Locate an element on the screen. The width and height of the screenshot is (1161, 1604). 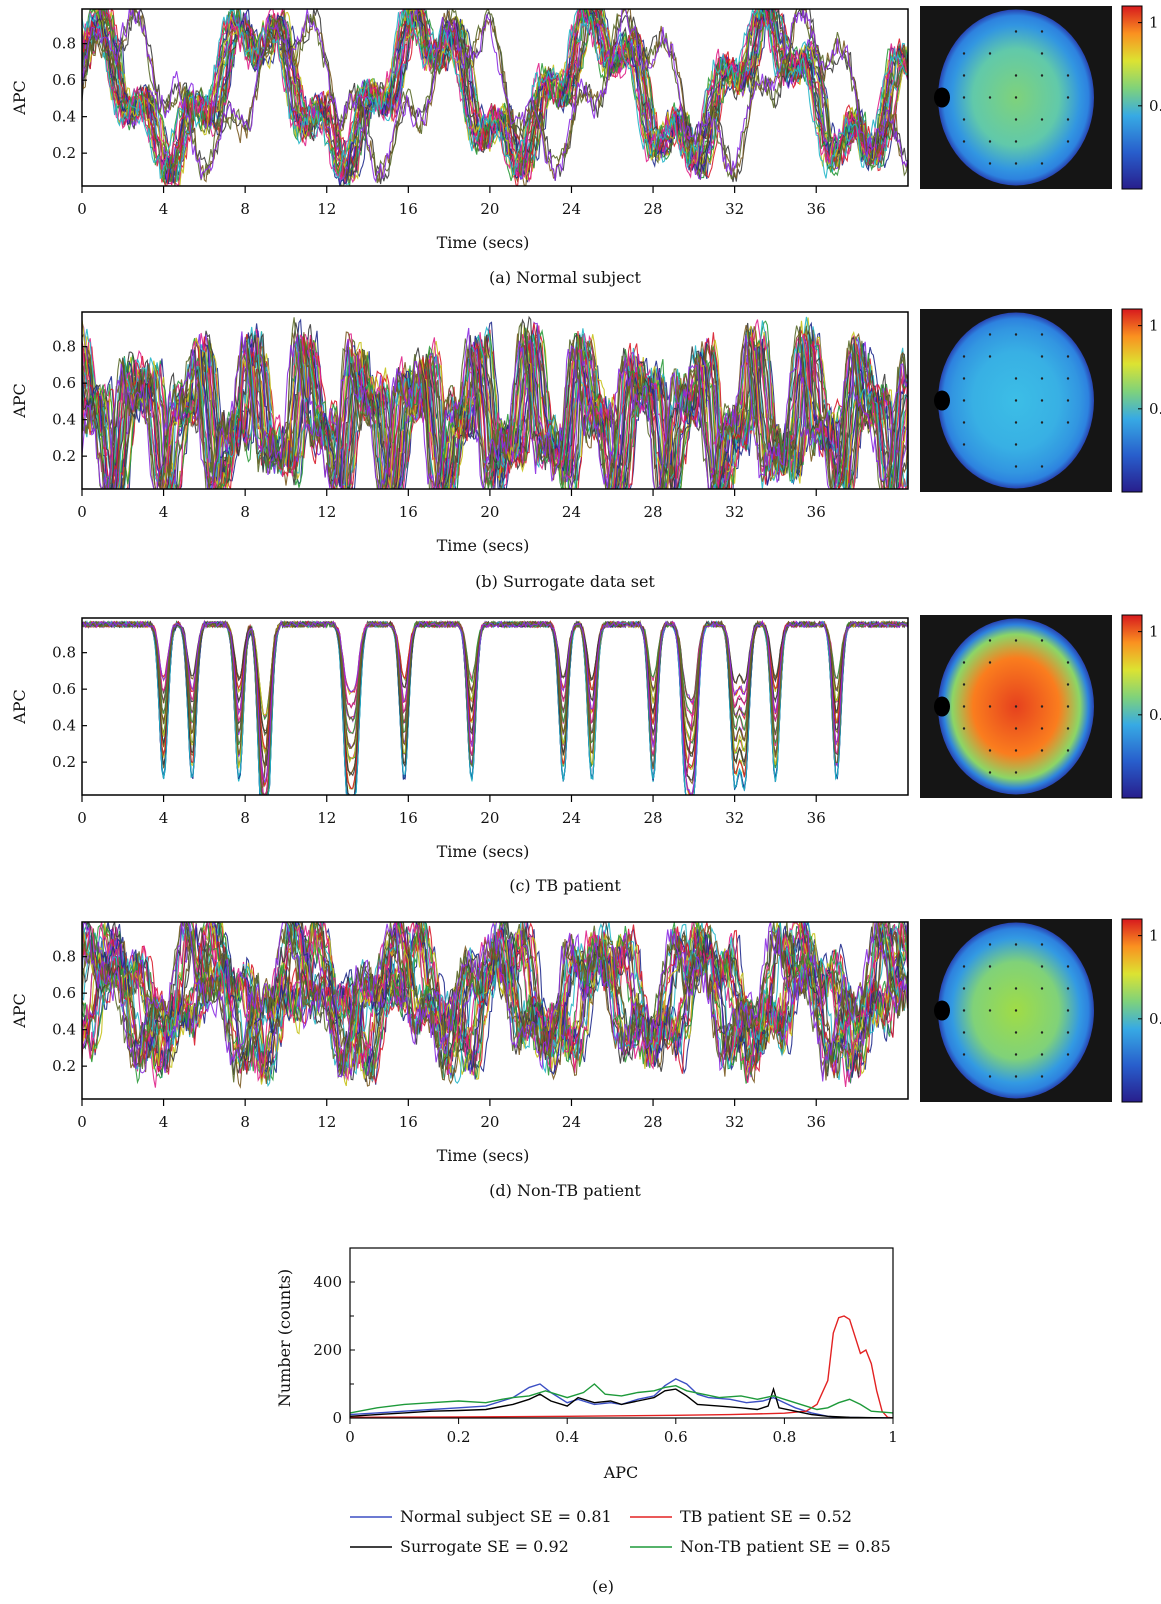
x-tick-label: 0.8 is located at coordinates (784, 1437).